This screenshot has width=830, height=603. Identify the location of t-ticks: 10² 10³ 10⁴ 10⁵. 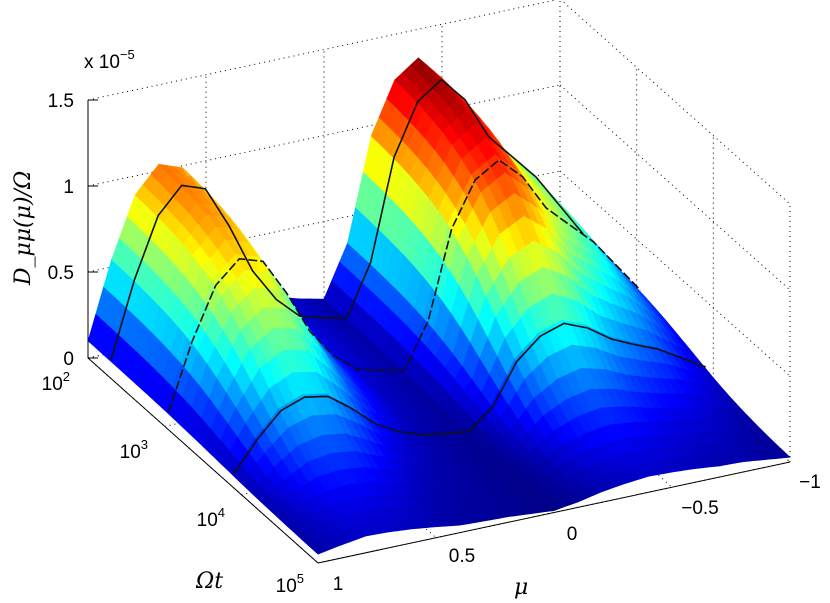
(173, 483).